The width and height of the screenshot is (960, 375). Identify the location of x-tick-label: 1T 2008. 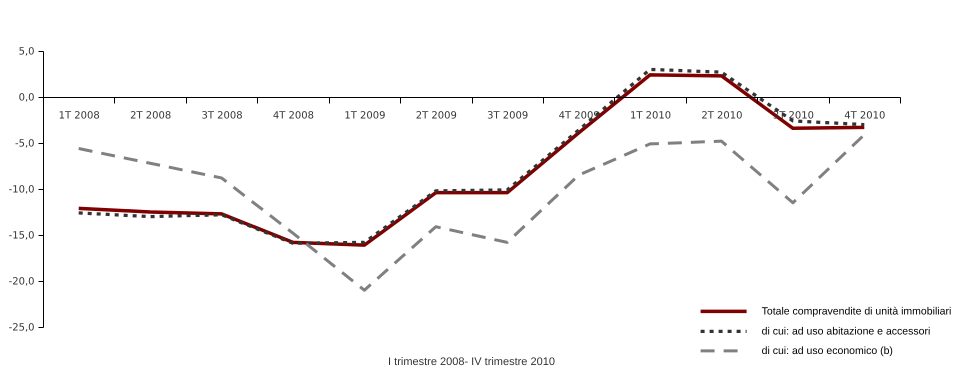
(79, 116).